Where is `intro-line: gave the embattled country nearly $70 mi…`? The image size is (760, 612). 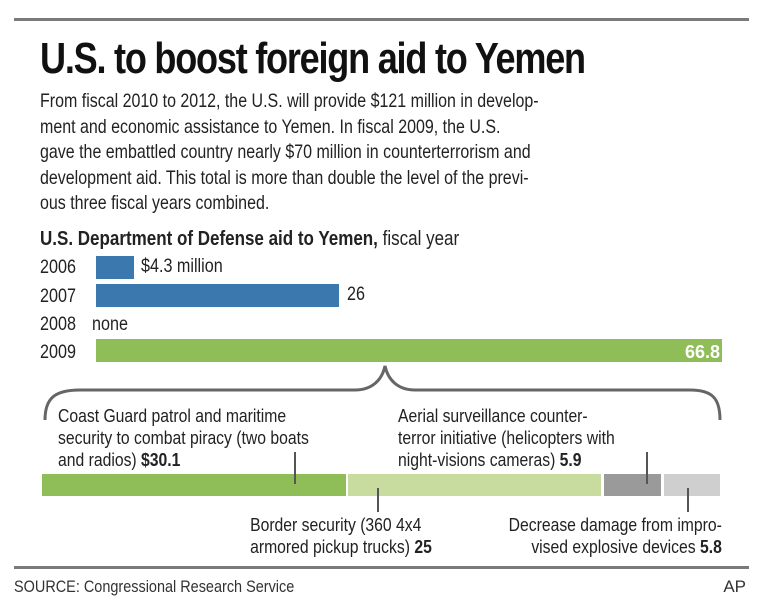
intro-line: gave the embattled country nearly $70 mi… is located at coordinates (285, 152).